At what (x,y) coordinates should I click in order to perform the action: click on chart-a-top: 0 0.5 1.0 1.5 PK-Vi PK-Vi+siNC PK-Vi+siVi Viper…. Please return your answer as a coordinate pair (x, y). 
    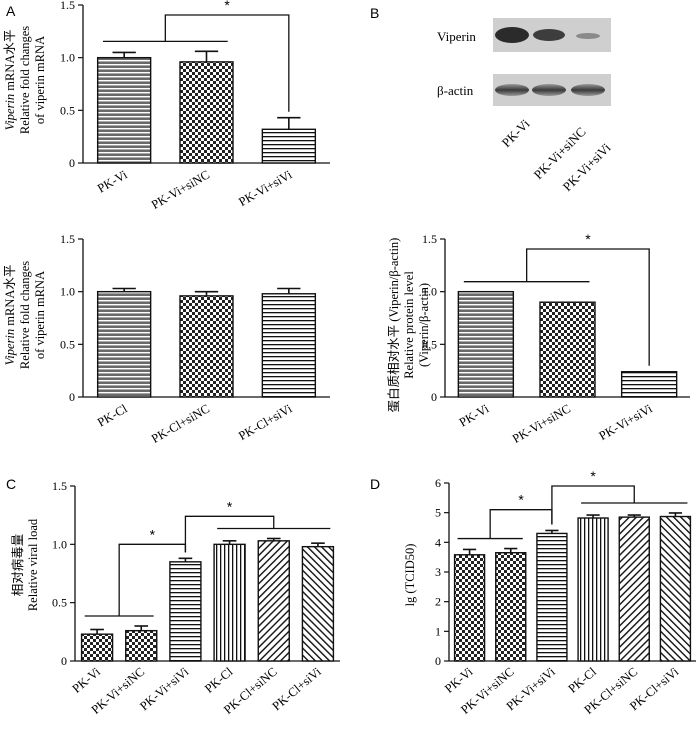
    Looking at the image, I should click on (166, 106).